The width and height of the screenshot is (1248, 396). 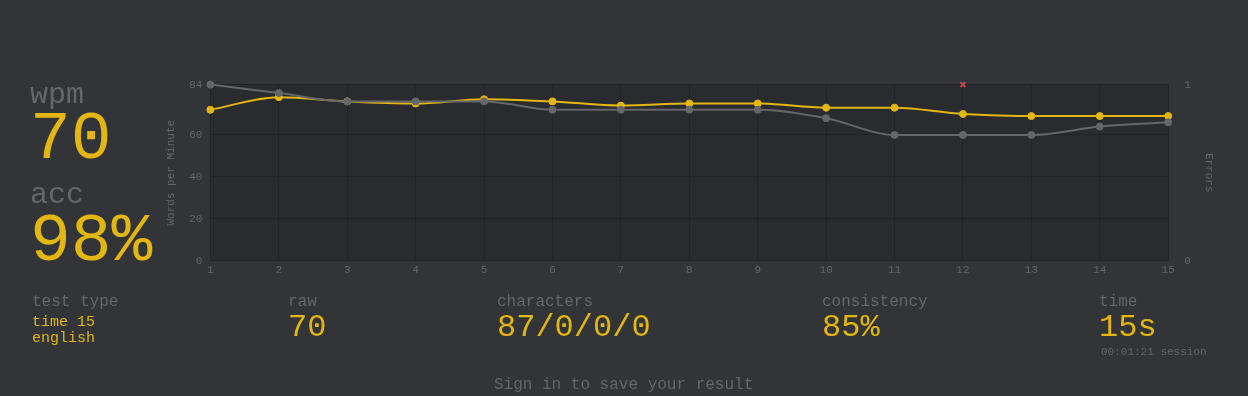 What do you see at coordinates (574, 327) in the screenshot?
I see `text: 87/0/0/0` at bounding box center [574, 327].